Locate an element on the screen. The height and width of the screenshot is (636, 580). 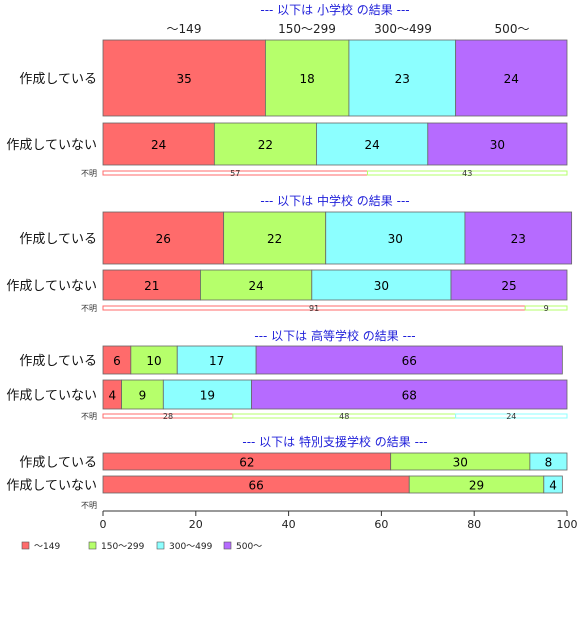
data-label: 9 is located at coordinates (143, 396).